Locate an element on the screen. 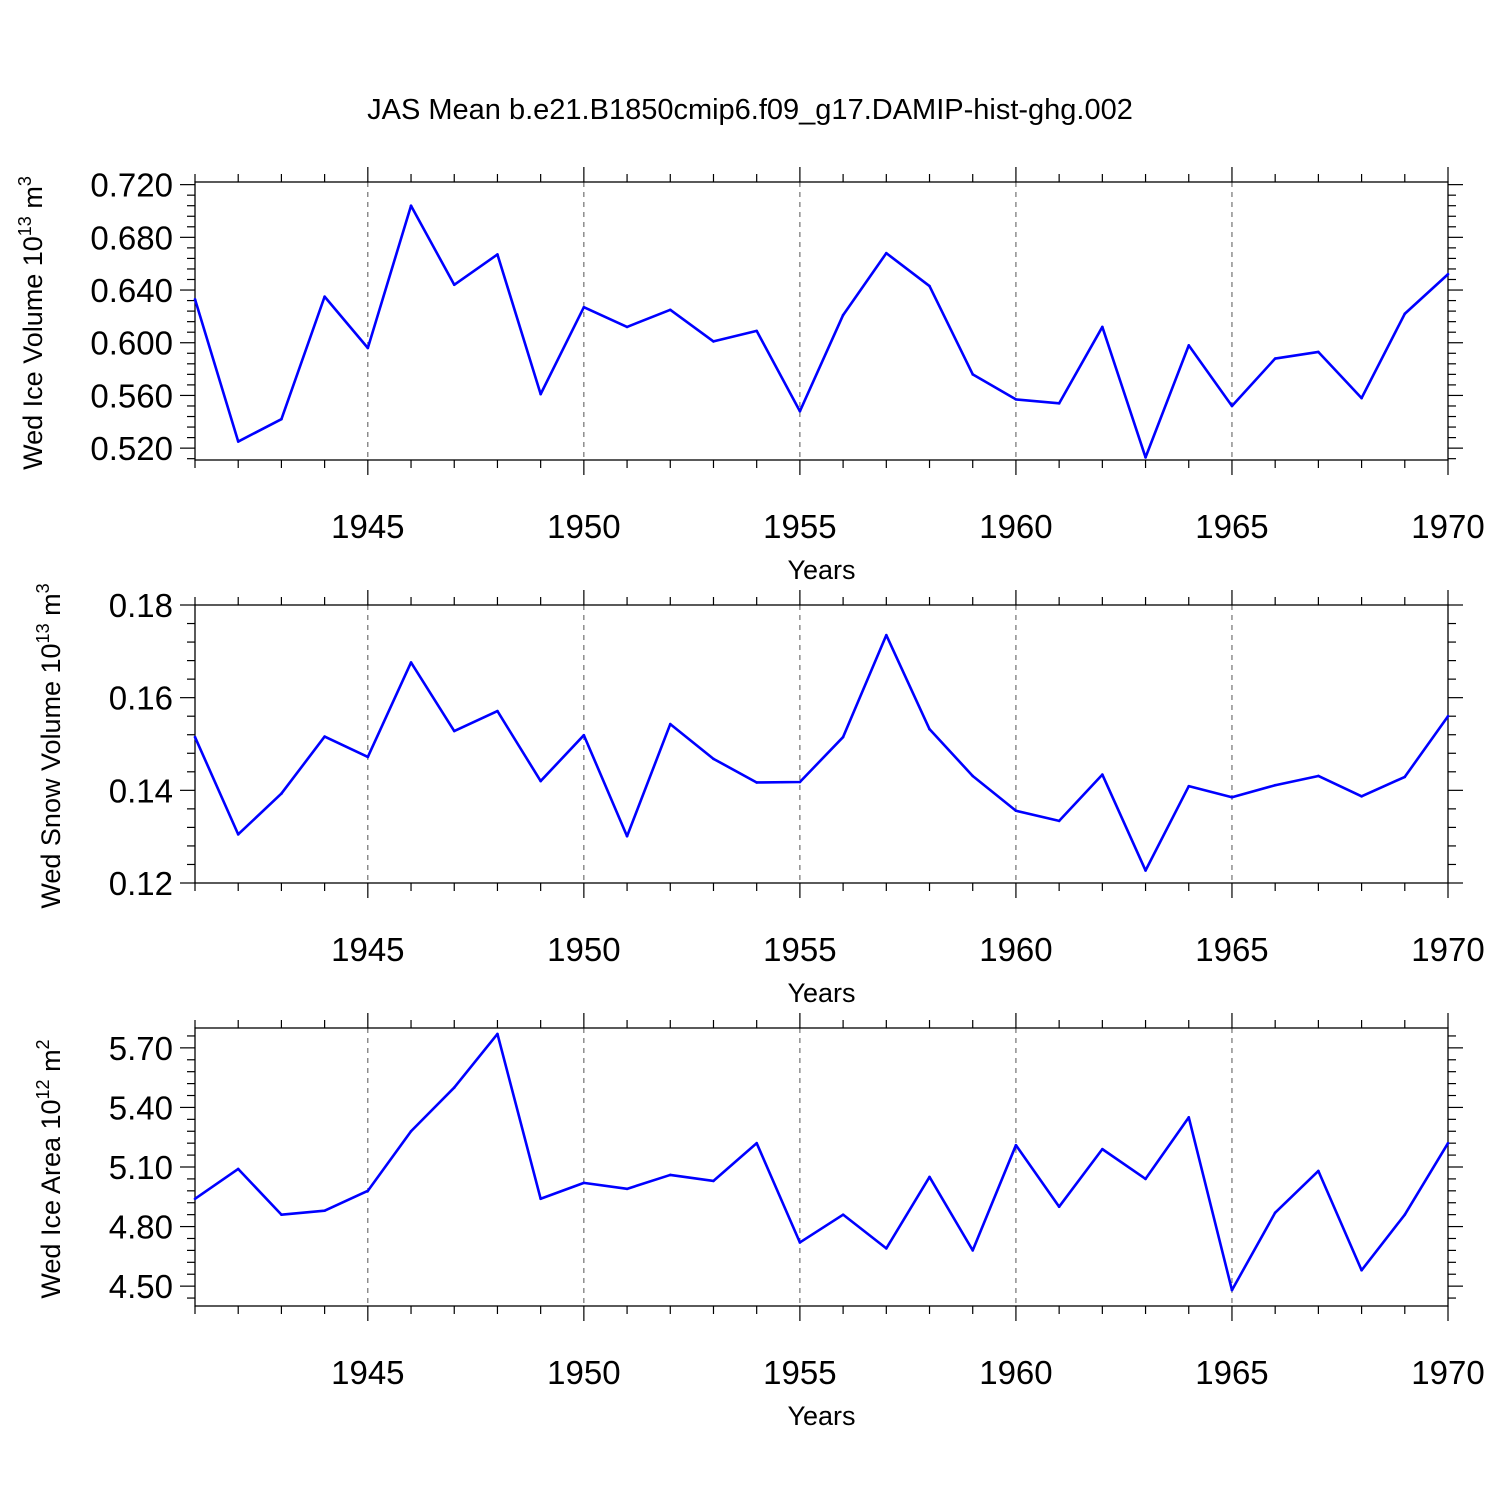 This screenshot has width=1500, height=1500. y-axis-label: Wed Ice Volume 1013 m3 is located at coordinates (31, 323).